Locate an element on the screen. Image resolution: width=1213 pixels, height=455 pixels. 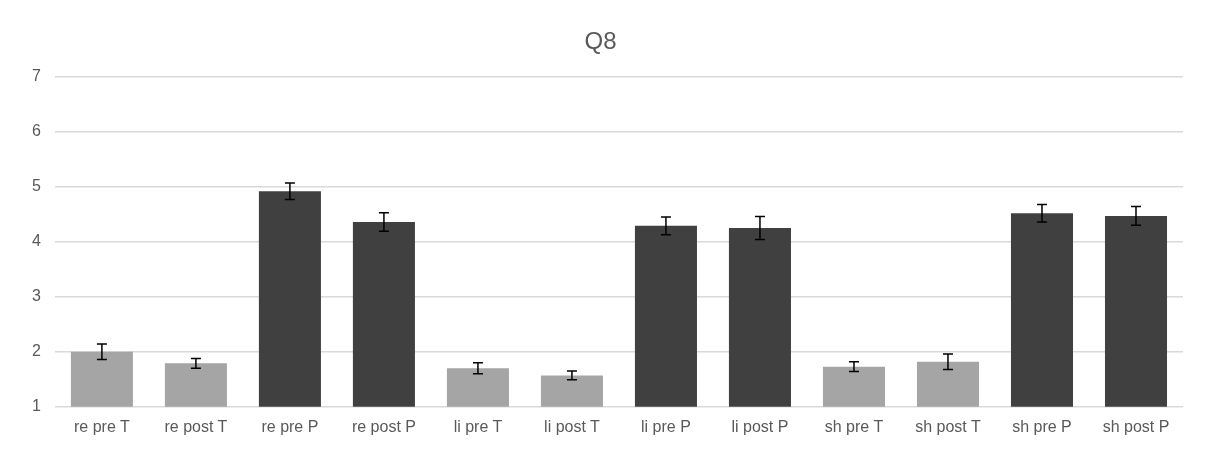
x-tick-label: re post T is located at coordinates (196, 426).